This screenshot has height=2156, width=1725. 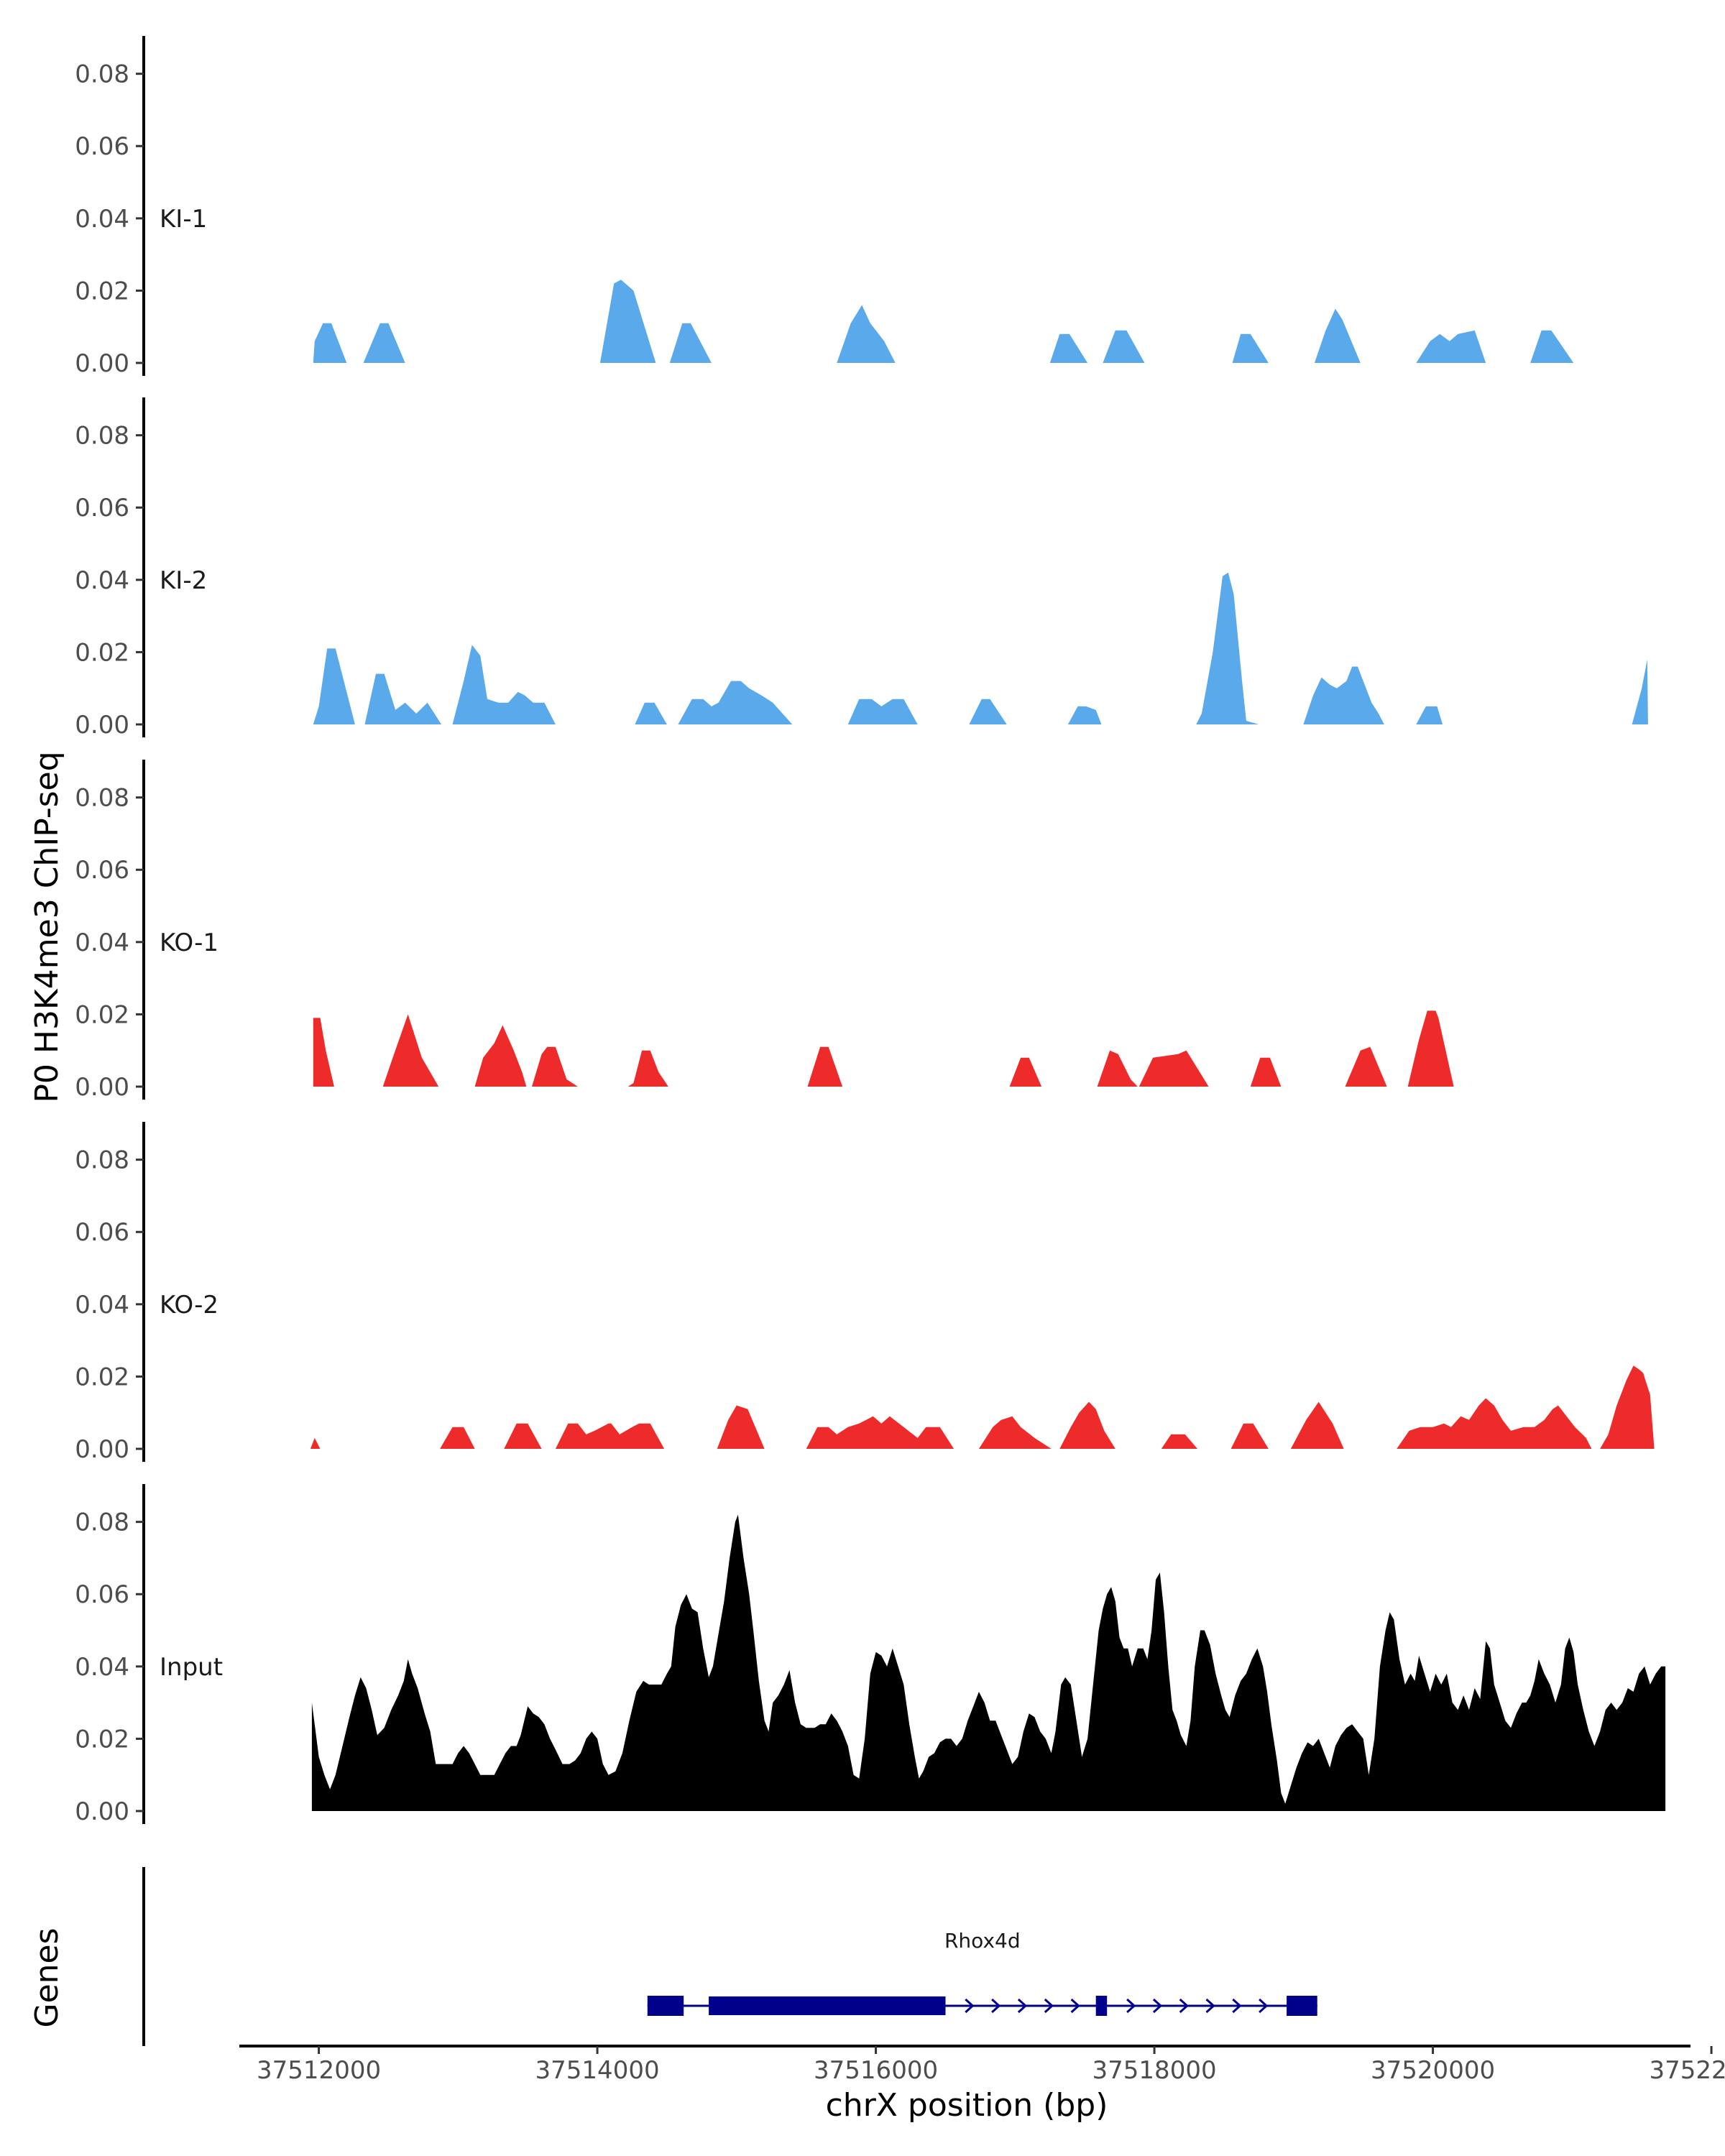 What do you see at coordinates (183, 580) in the screenshot?
I see `track-label: KI-2` at bounding box center [183, 580].